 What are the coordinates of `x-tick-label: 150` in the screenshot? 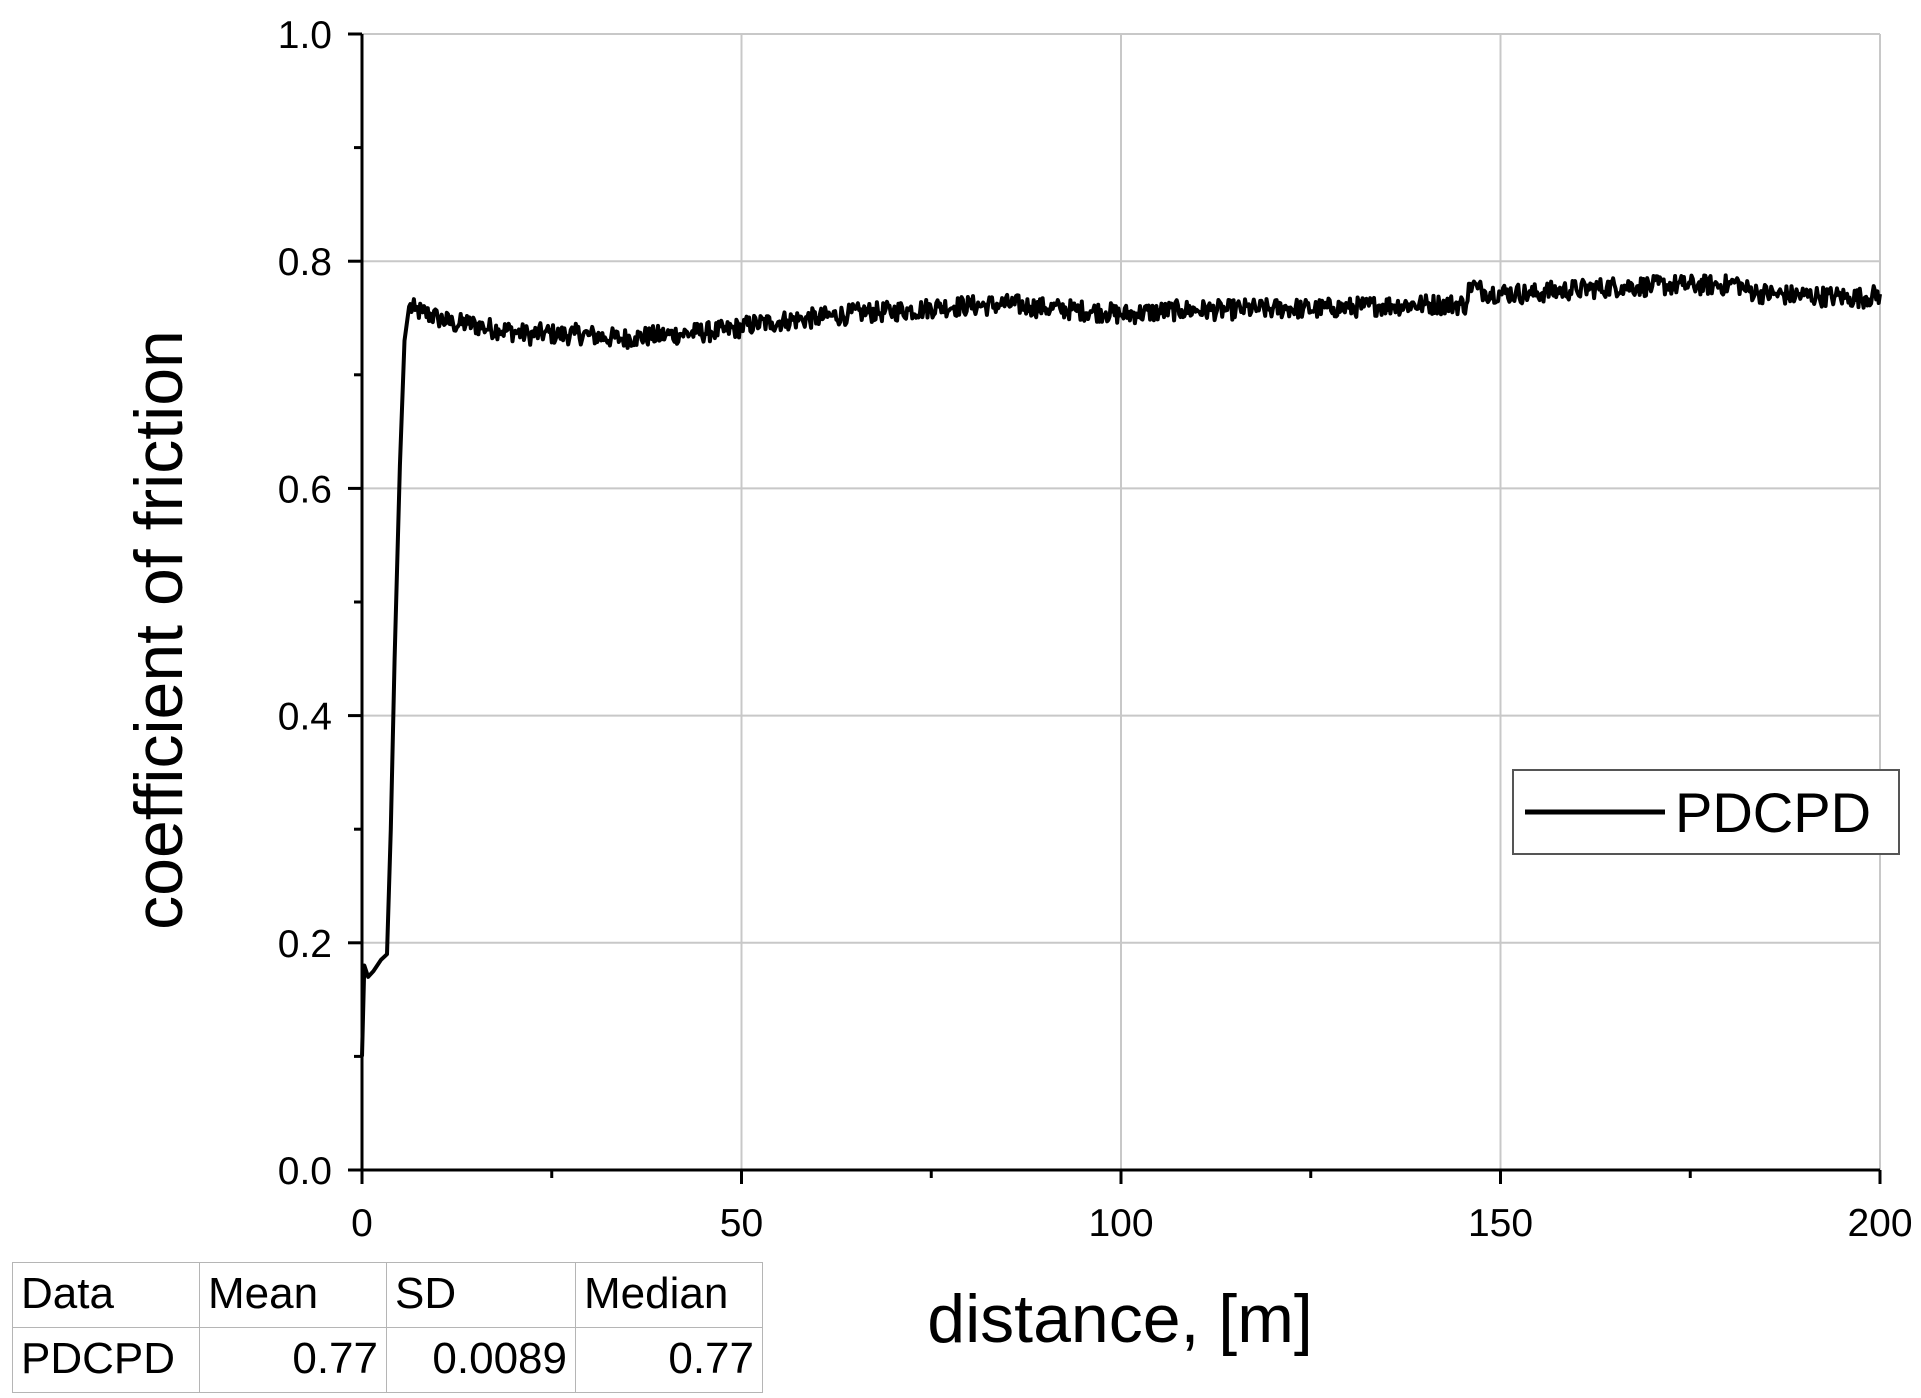 It's located at (1500, 1223).